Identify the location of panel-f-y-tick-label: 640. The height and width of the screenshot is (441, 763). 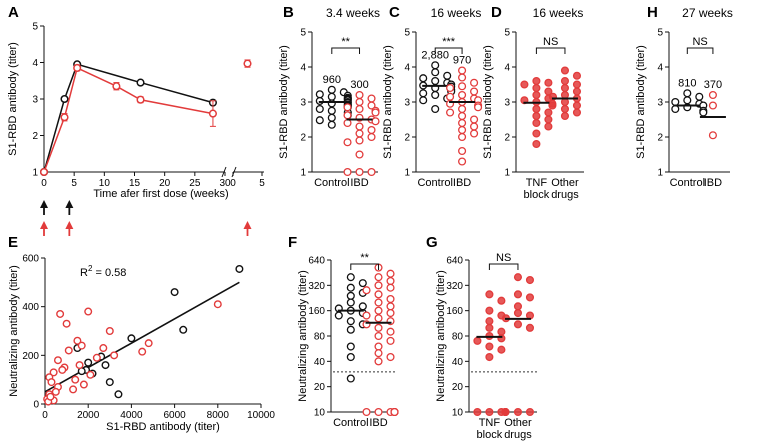
(316, 261).